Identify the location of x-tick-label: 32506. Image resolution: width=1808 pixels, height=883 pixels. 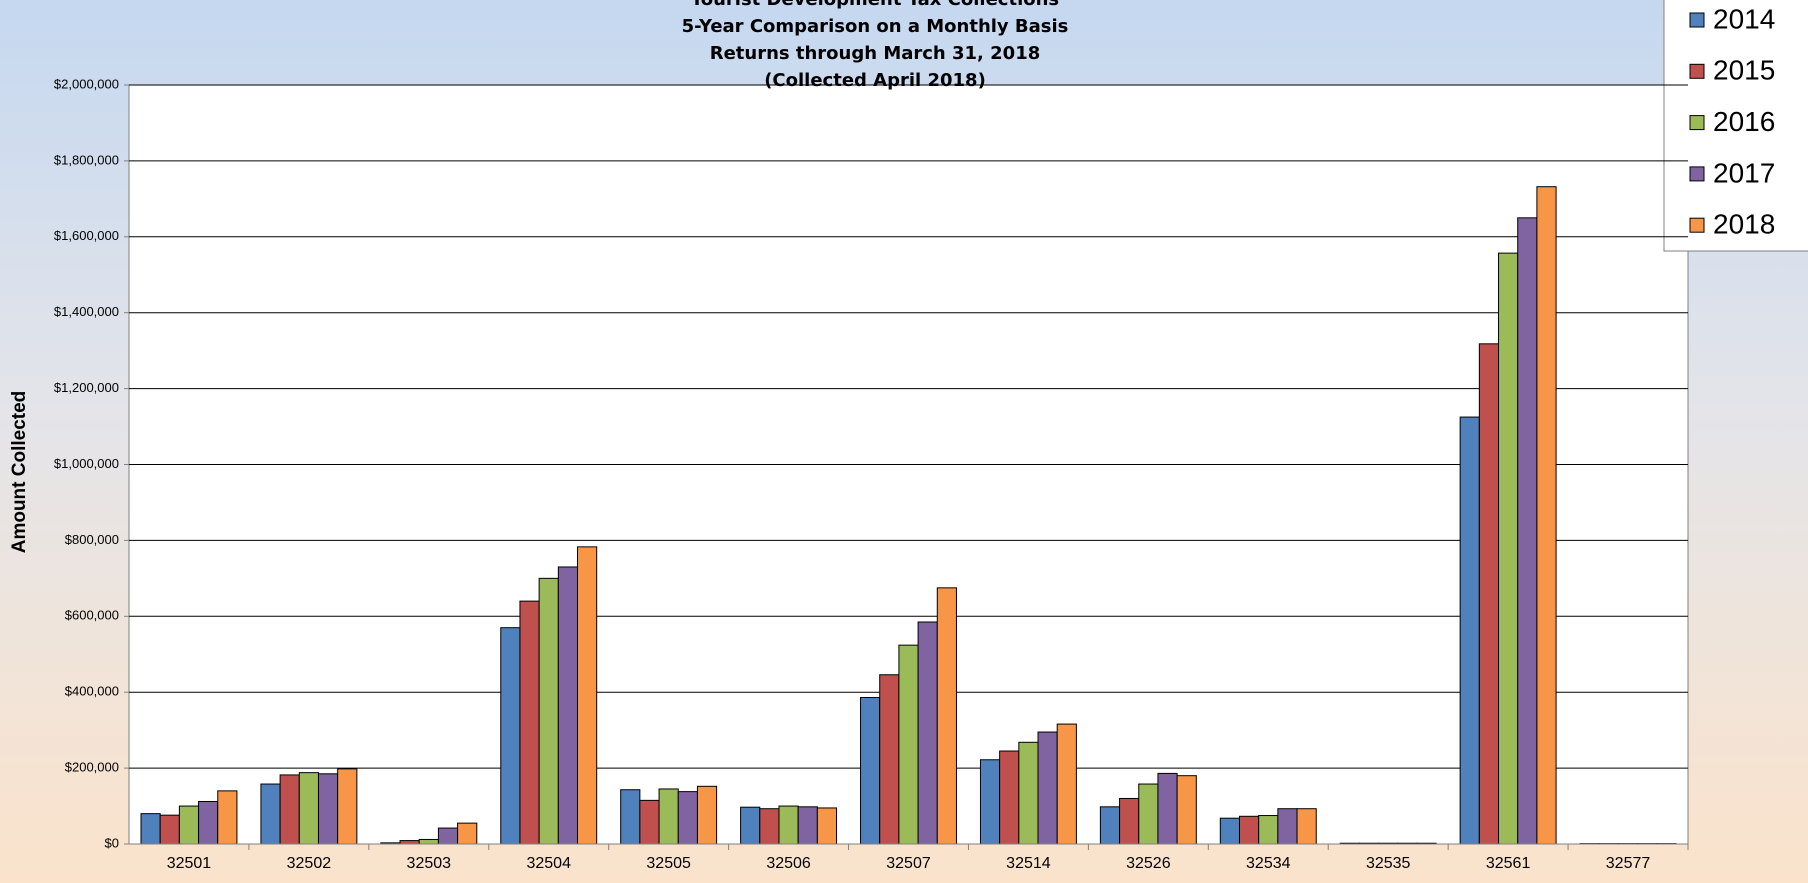
(788, 863).